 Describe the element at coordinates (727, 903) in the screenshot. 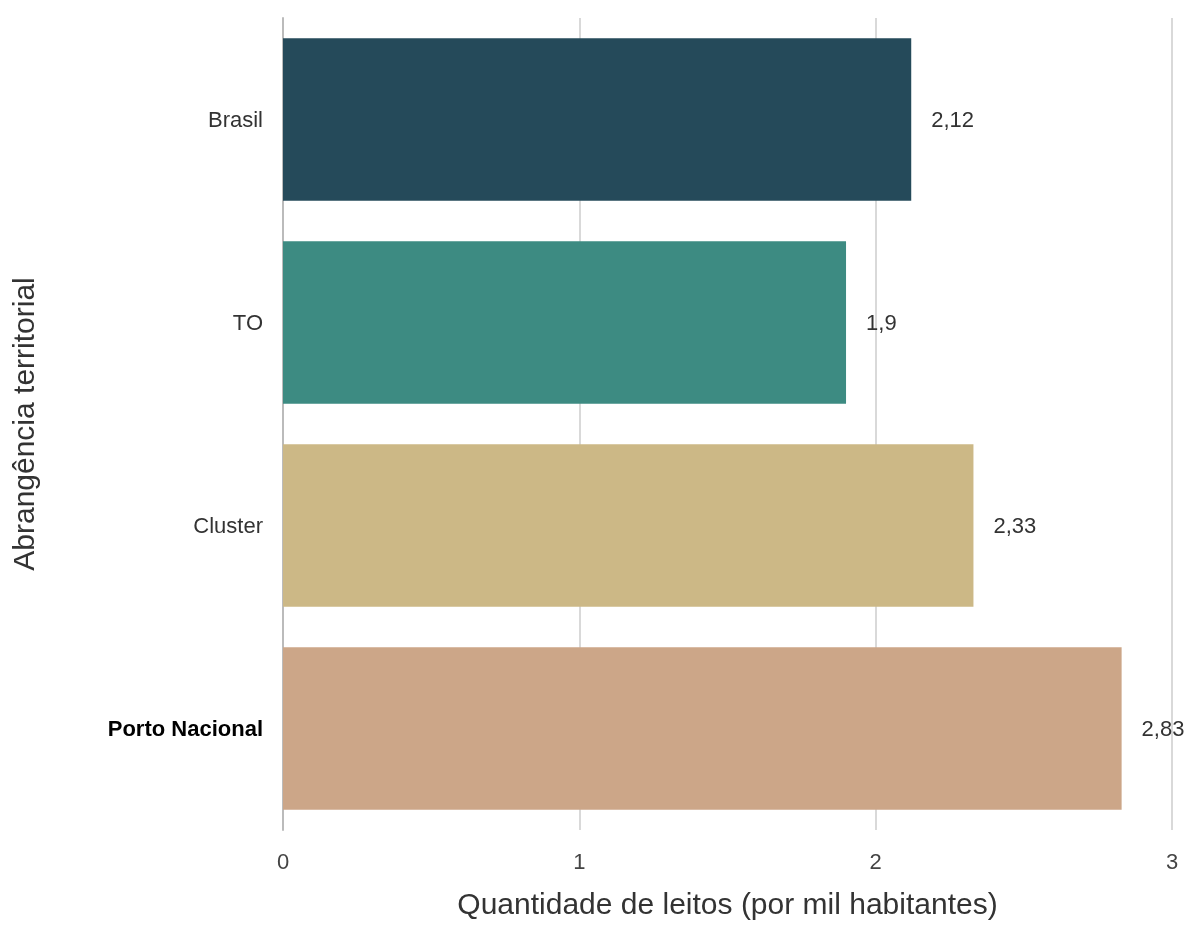

I see `x-axis-title: Quantidade de leitos (por mil habitantes)` at that location.